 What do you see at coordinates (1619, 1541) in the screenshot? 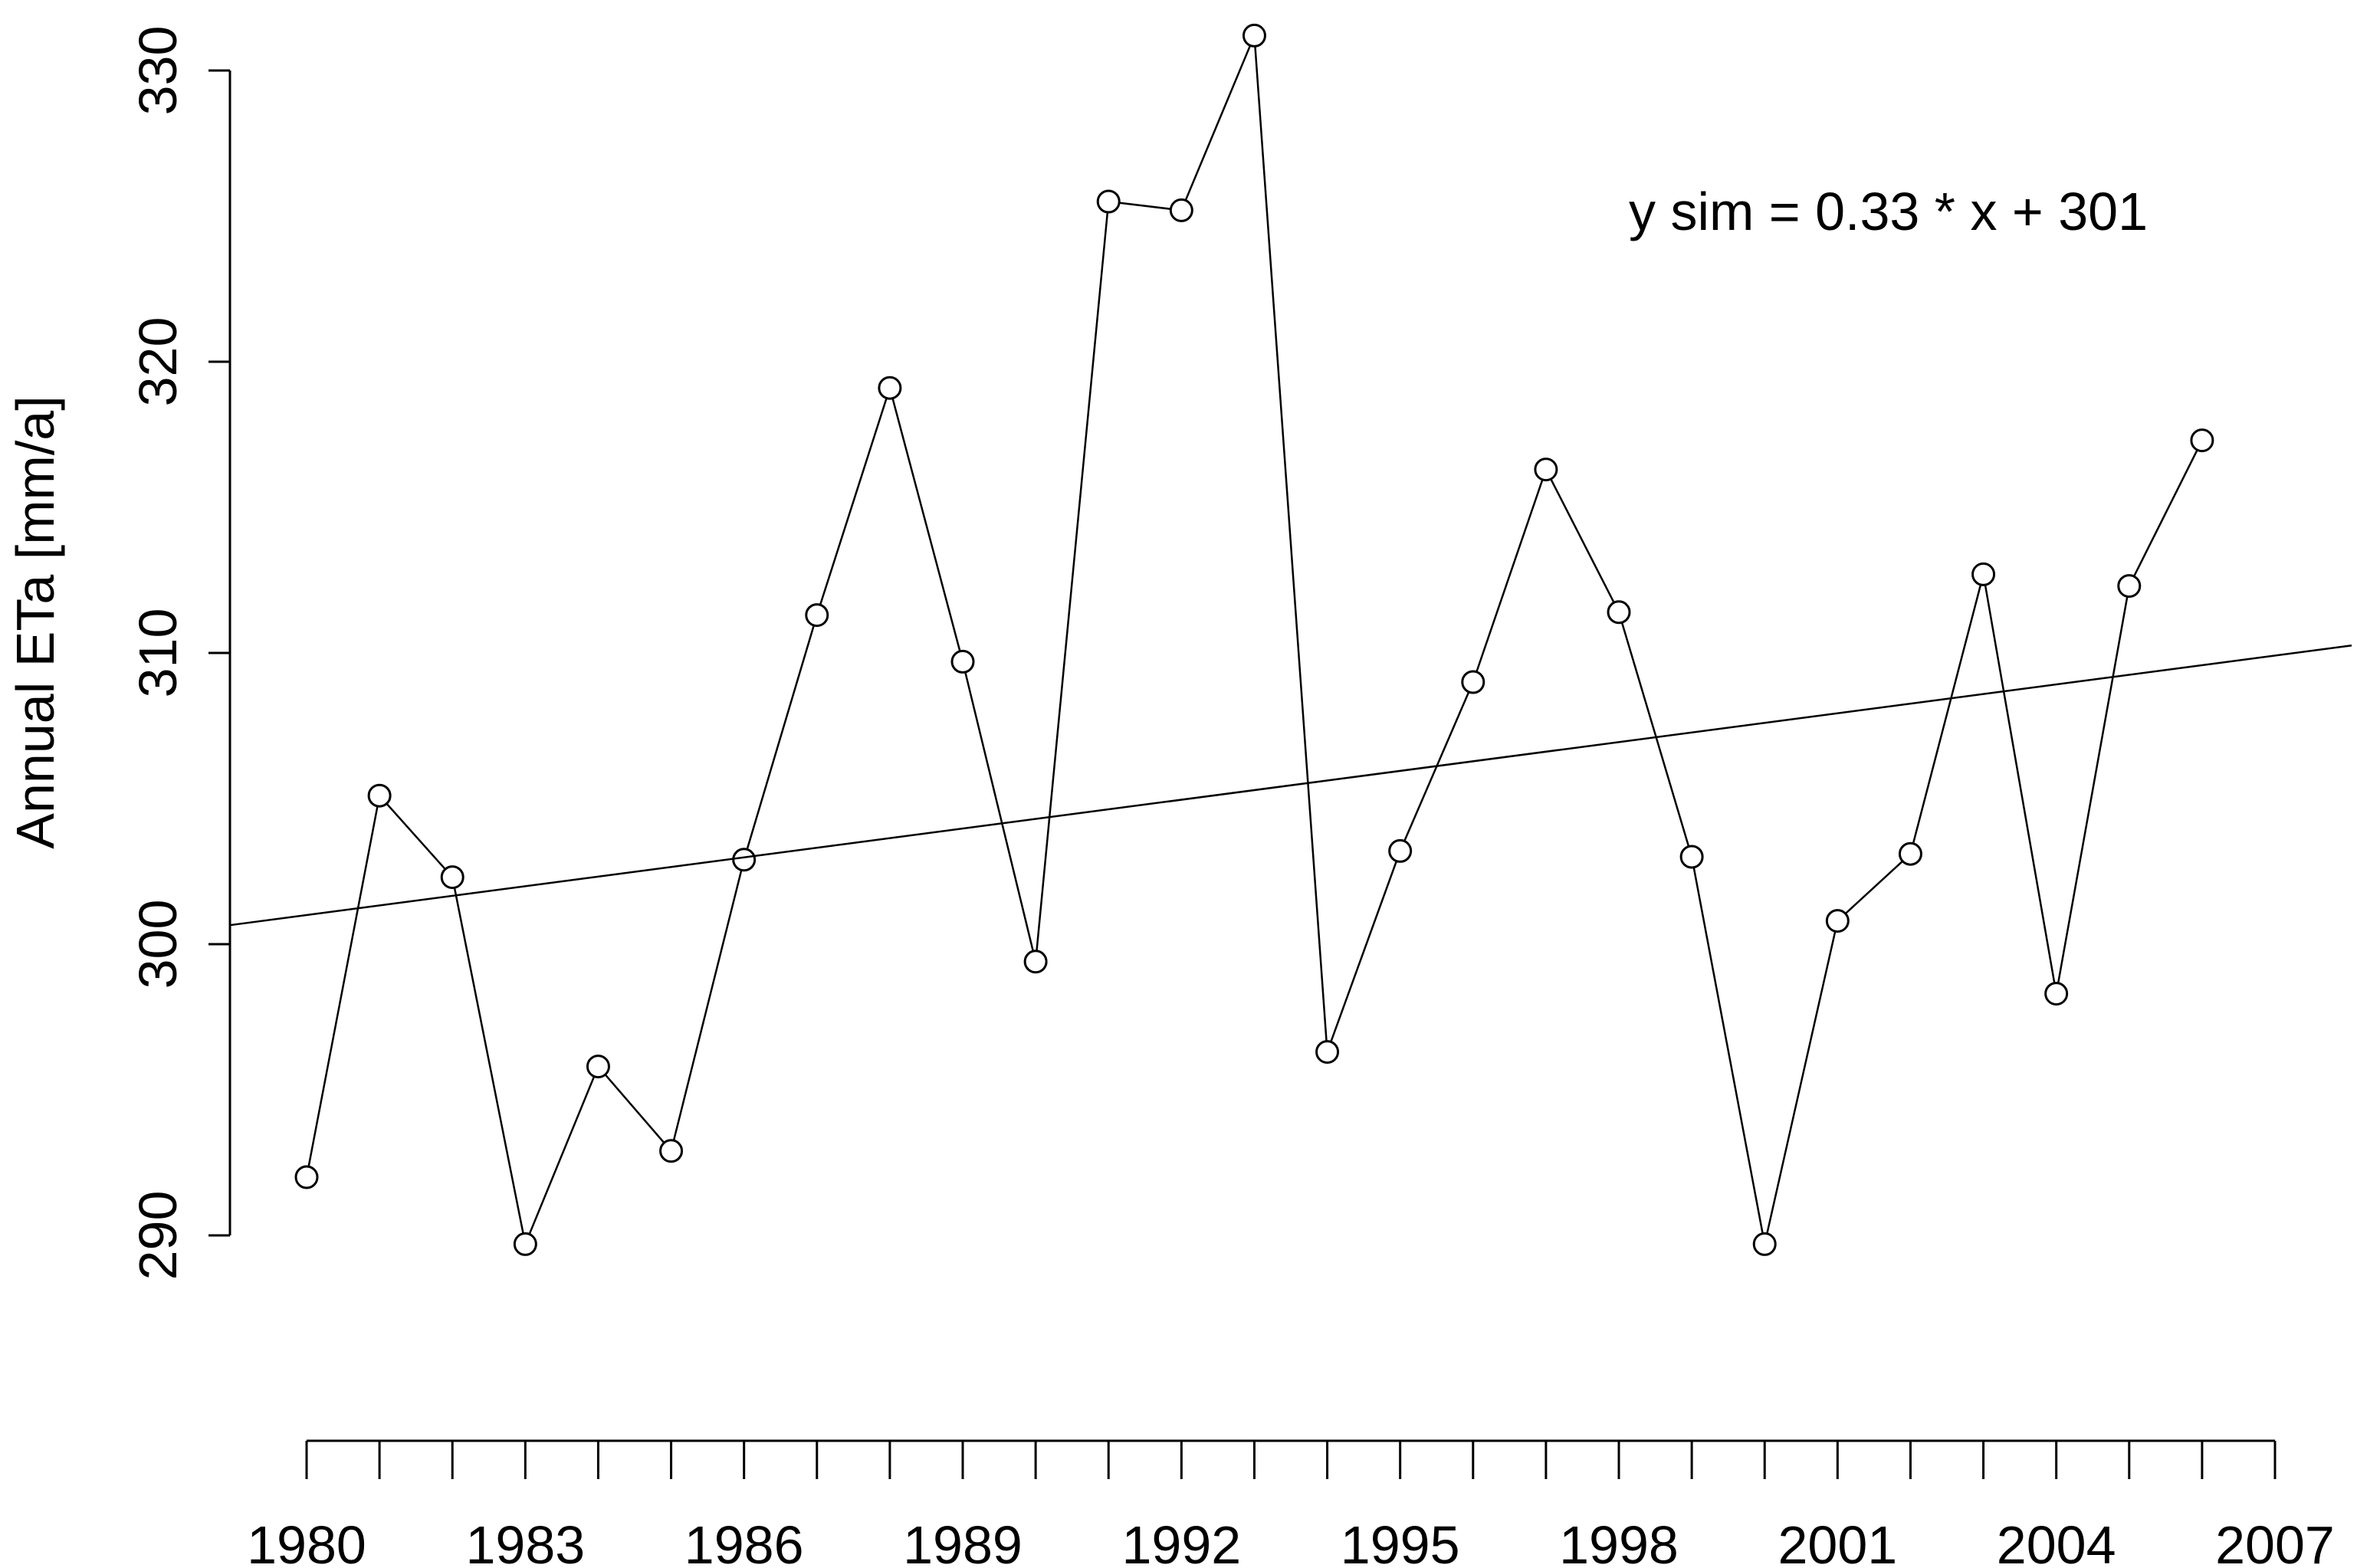
I see `x-tick-label: 1998` at bounding box center [1619, 1541].